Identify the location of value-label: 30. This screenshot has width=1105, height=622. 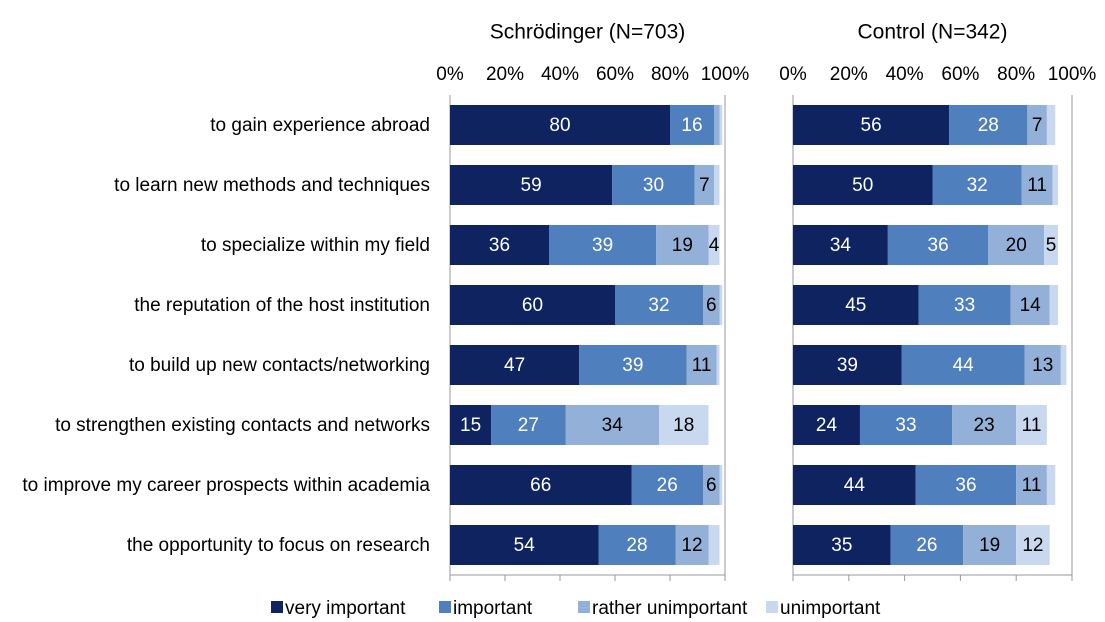
(653, 185).